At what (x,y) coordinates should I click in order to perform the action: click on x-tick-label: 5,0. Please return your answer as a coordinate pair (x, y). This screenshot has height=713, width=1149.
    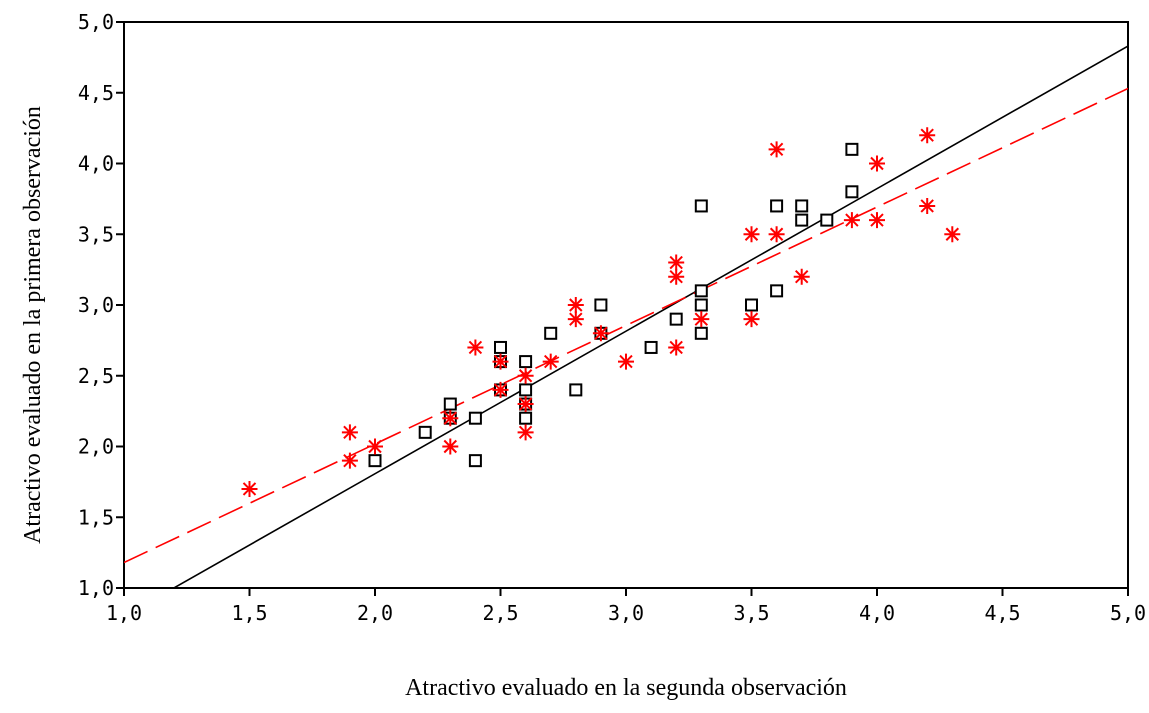
    Looking at the image, I should click on (1128, 613).